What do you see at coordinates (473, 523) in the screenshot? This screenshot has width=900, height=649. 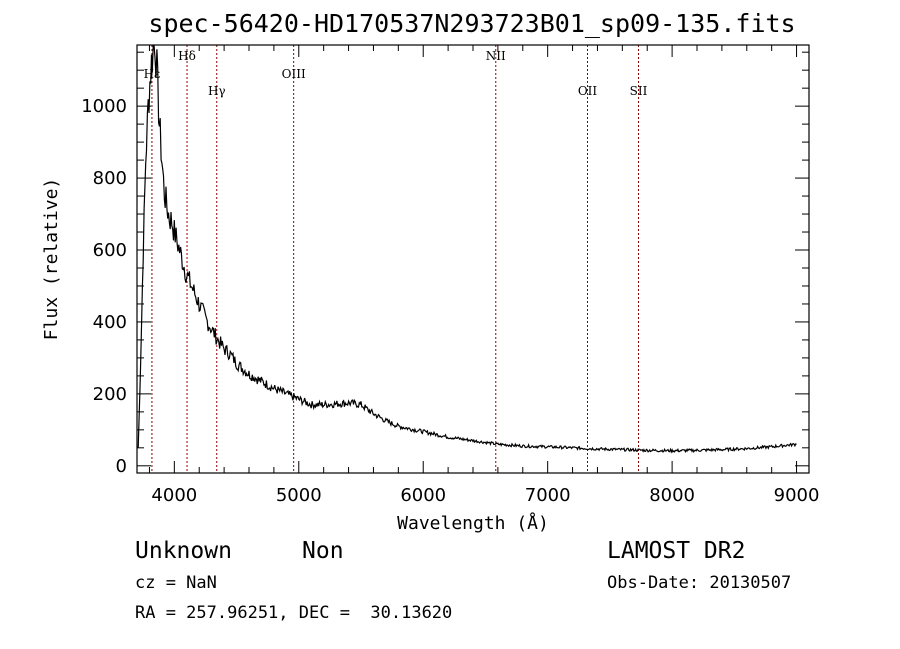 I see `x-axis-label: Wavelength (Å)` at bounding box center [473, 523].